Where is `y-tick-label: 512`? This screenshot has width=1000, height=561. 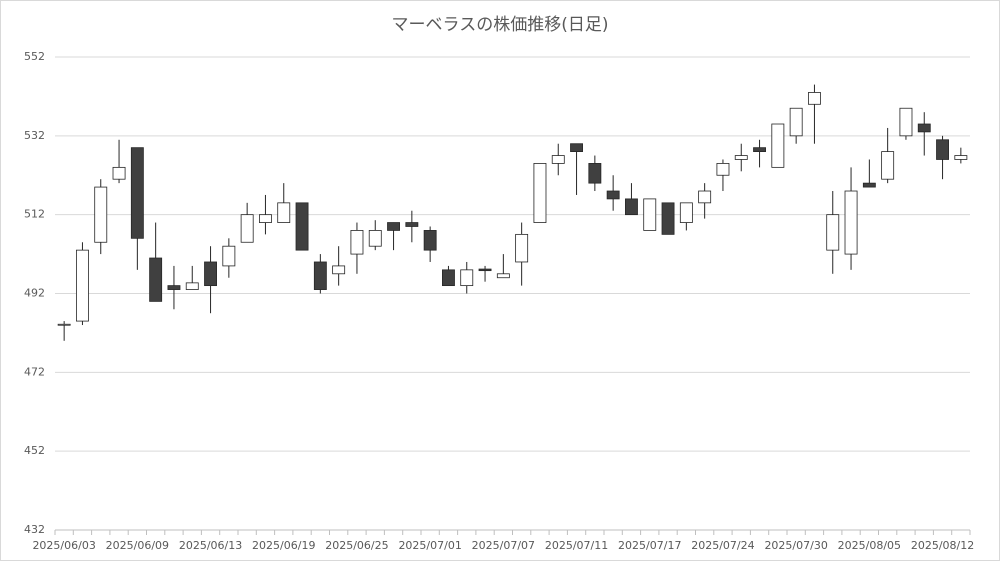
y-tick-label: 512 is located at coordinates (34, 214).